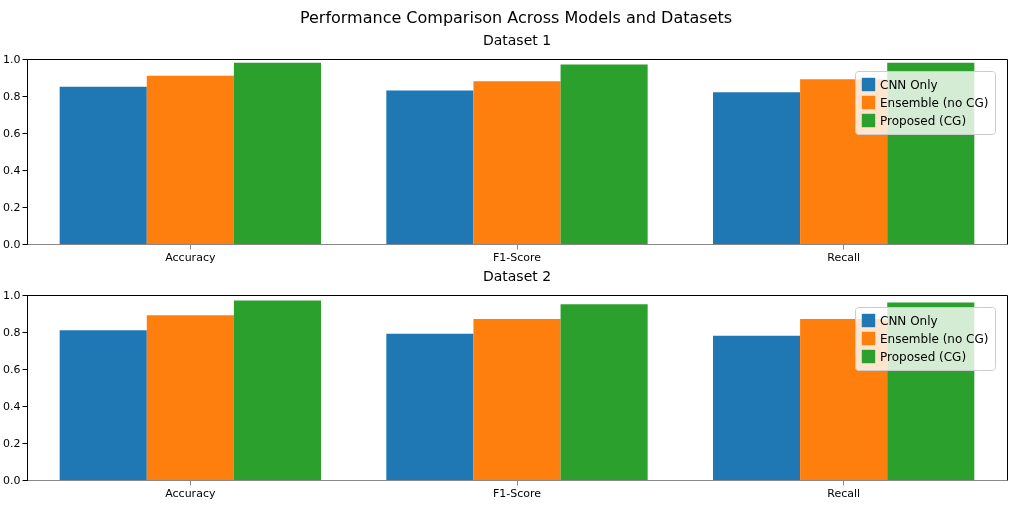 The width and height of the screenshot is (1032, 508). I want to click on text: Performance Comparison Across Models and Datasets, so click(516, 17).